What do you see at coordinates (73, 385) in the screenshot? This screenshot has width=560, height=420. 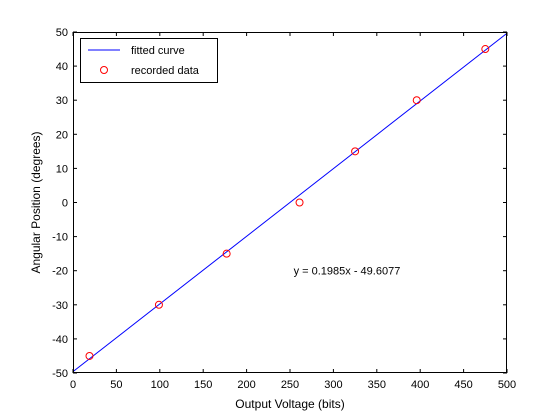 I see `x-tick-label: 0` at bounding box center [73, 385].